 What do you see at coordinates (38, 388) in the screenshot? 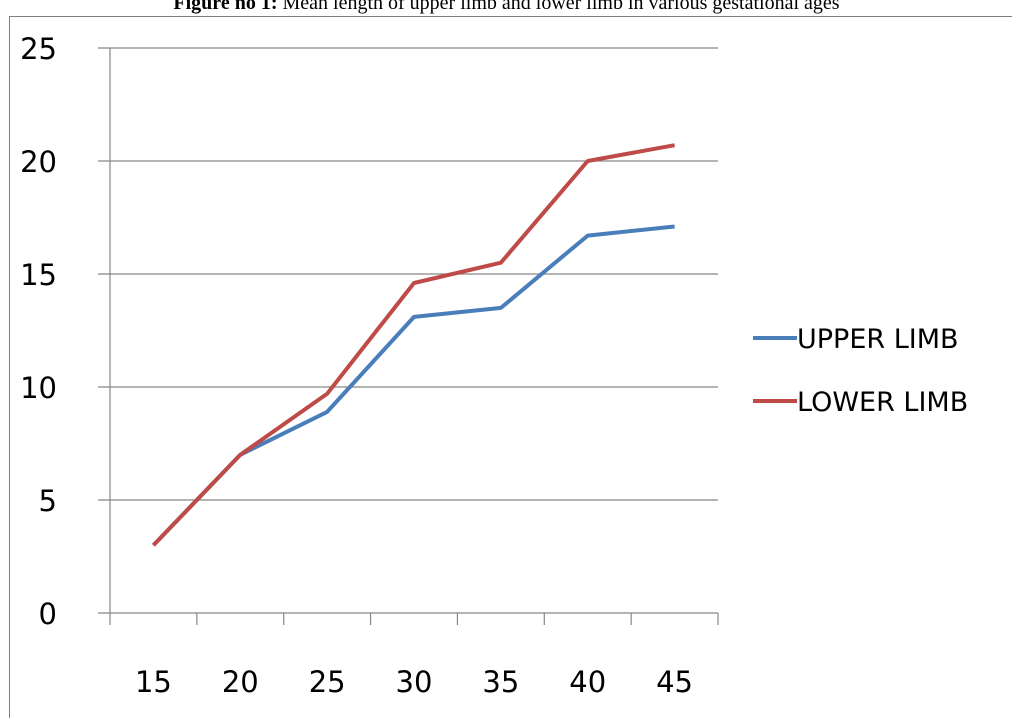
I see `y-tick-label: 10` at bounding box center [38, 388].